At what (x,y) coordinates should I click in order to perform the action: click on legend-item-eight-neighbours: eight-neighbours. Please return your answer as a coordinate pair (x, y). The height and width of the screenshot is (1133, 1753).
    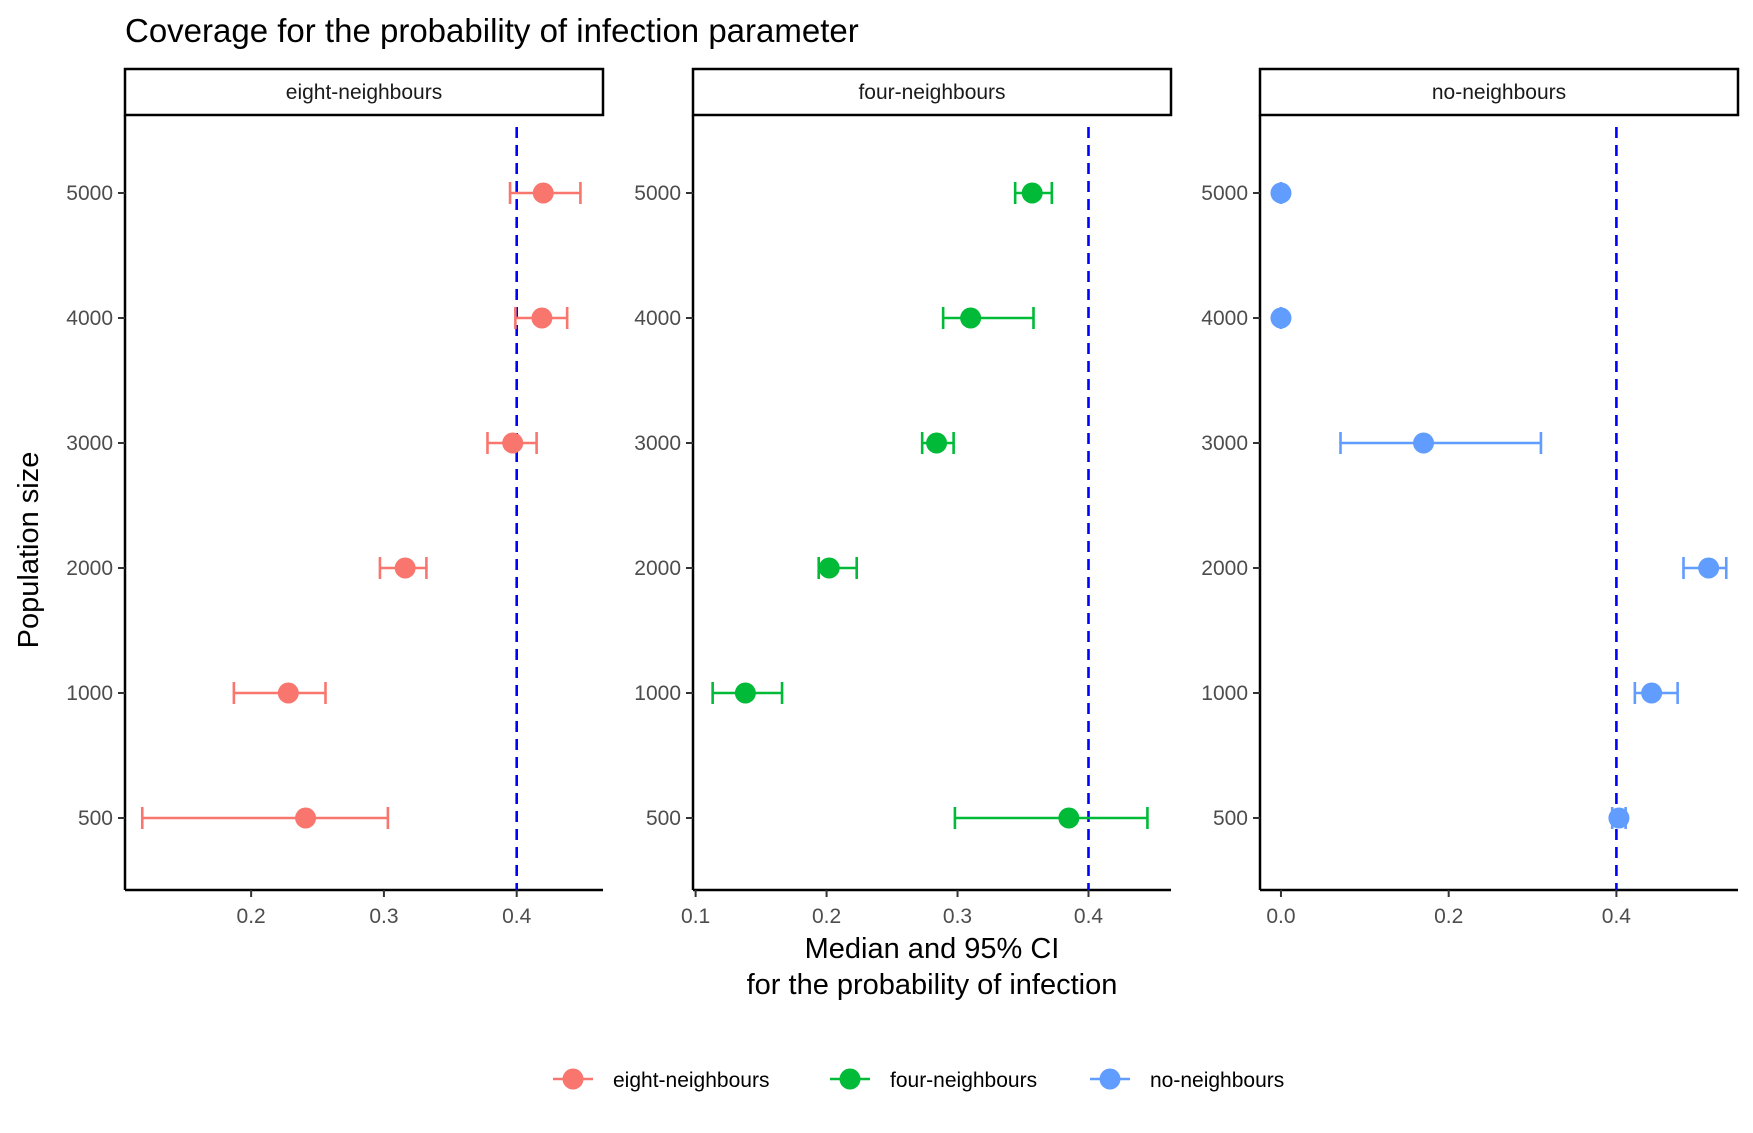
    Looking at the image, I should click on (661, 1080).